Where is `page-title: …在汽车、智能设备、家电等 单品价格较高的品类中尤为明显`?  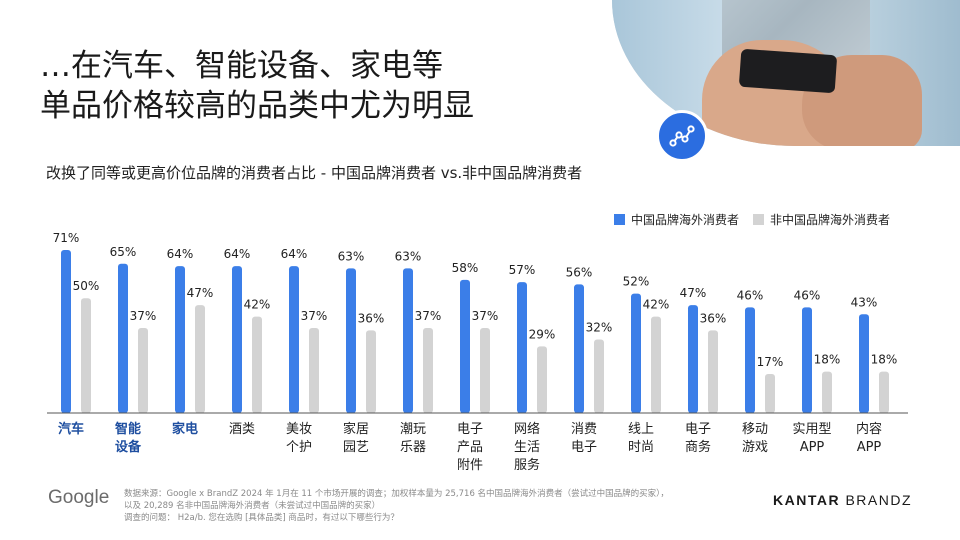
page-title: …在汽车、智能设备、家电等 单品价格较高的品类中尤为明显 is located at coordinates (257, 86).